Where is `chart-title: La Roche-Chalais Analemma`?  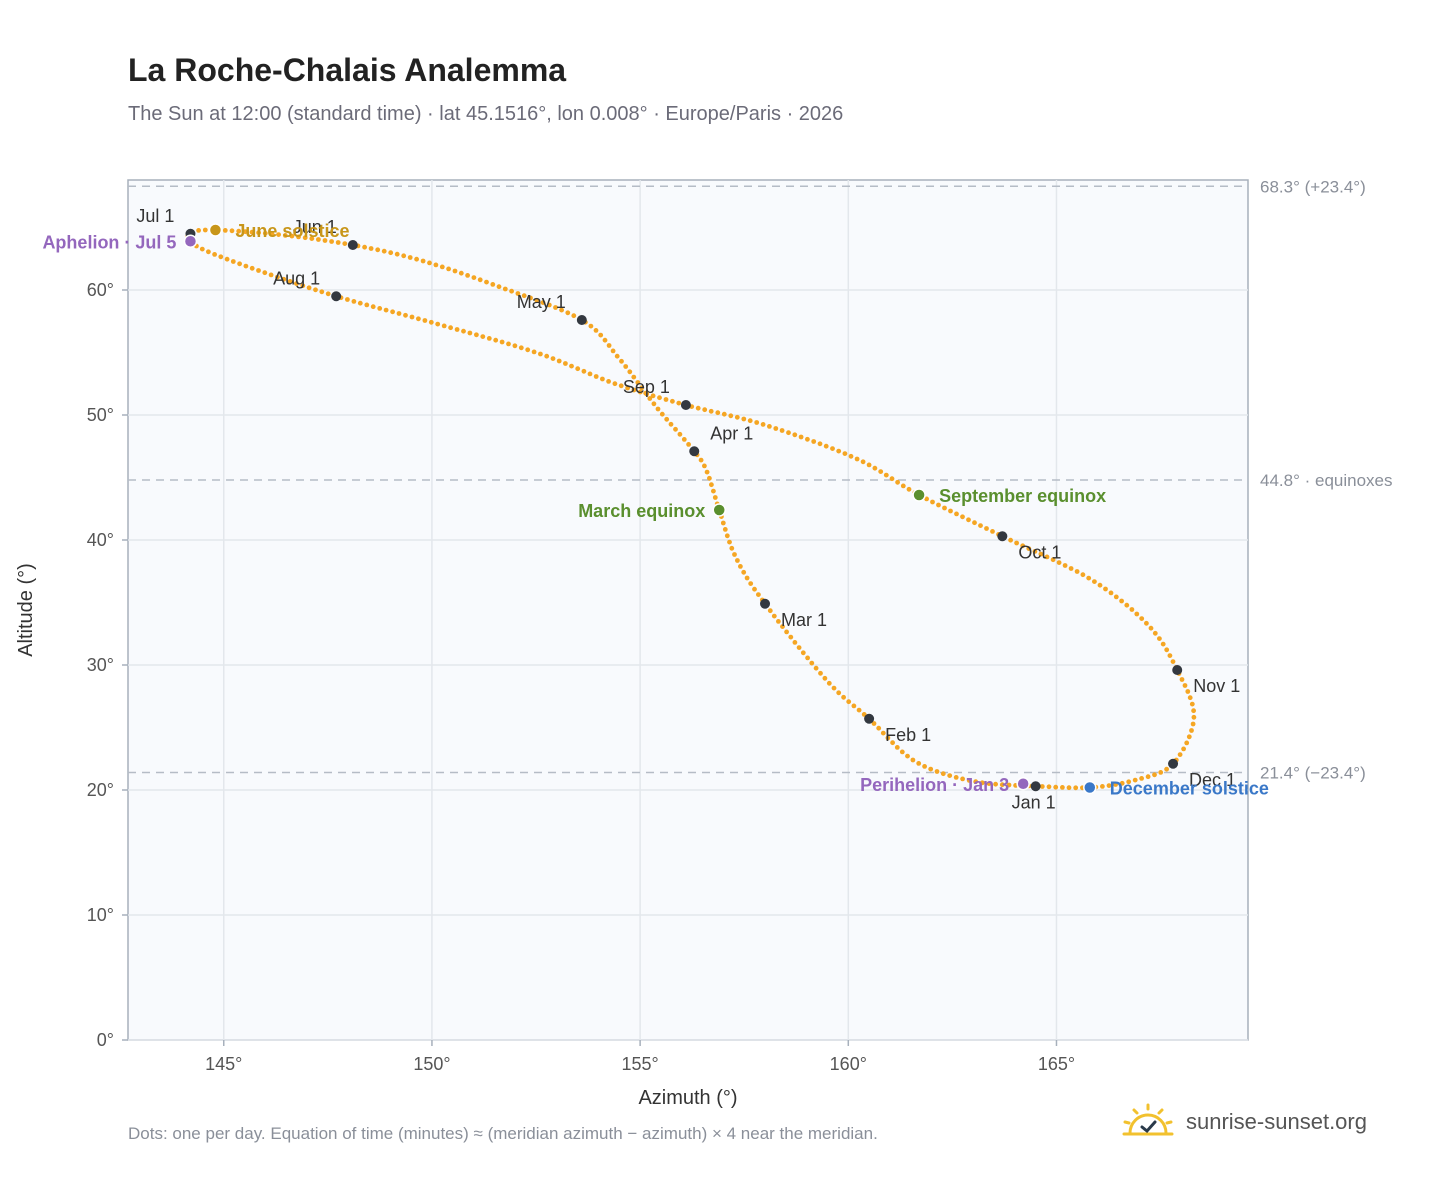
chart-title: La Roche-Chalais Analemma is located at coordinates (347, 70).